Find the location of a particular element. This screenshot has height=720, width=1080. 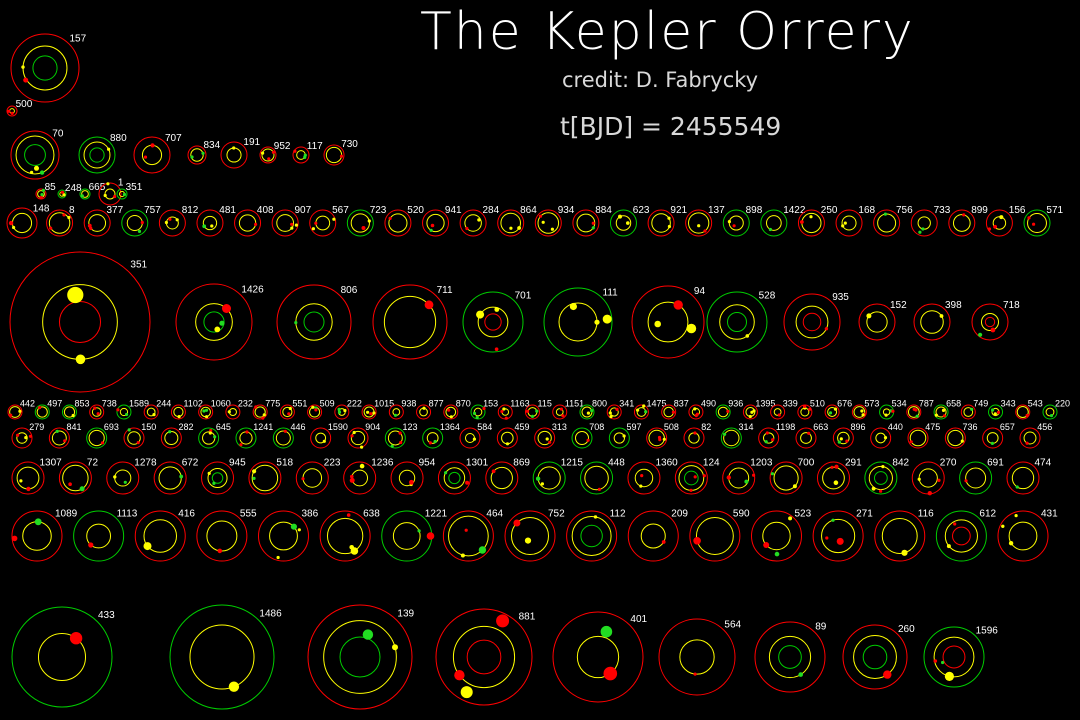

system-label-752: 752 is located at coordinates (556, 514).